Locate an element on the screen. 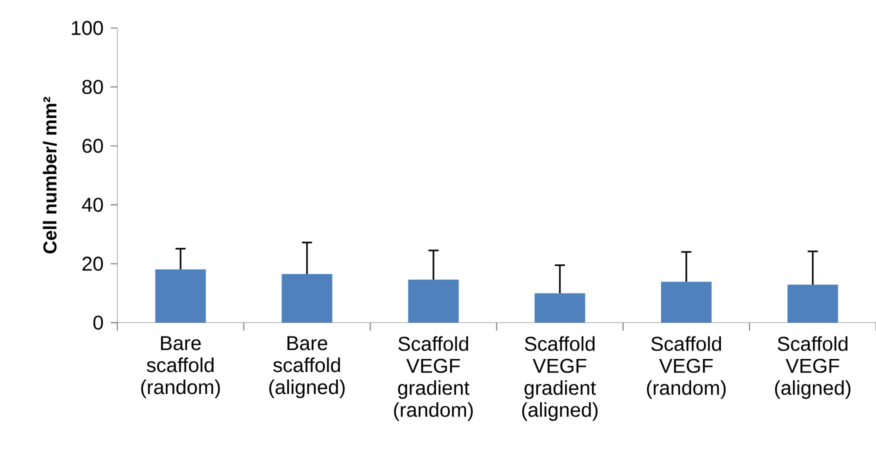 This screenshot has height=459, width=876. x-tick-label: Scaffold VEGF gradient (random) is located at coordinates (433, 379).